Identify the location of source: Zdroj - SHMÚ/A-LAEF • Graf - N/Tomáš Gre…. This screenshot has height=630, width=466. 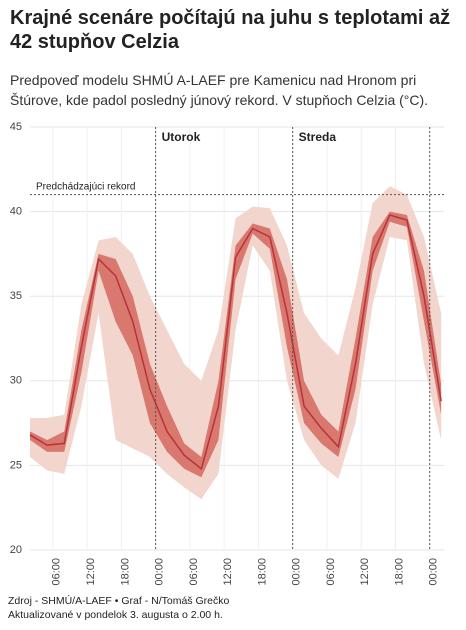
(119, 601).